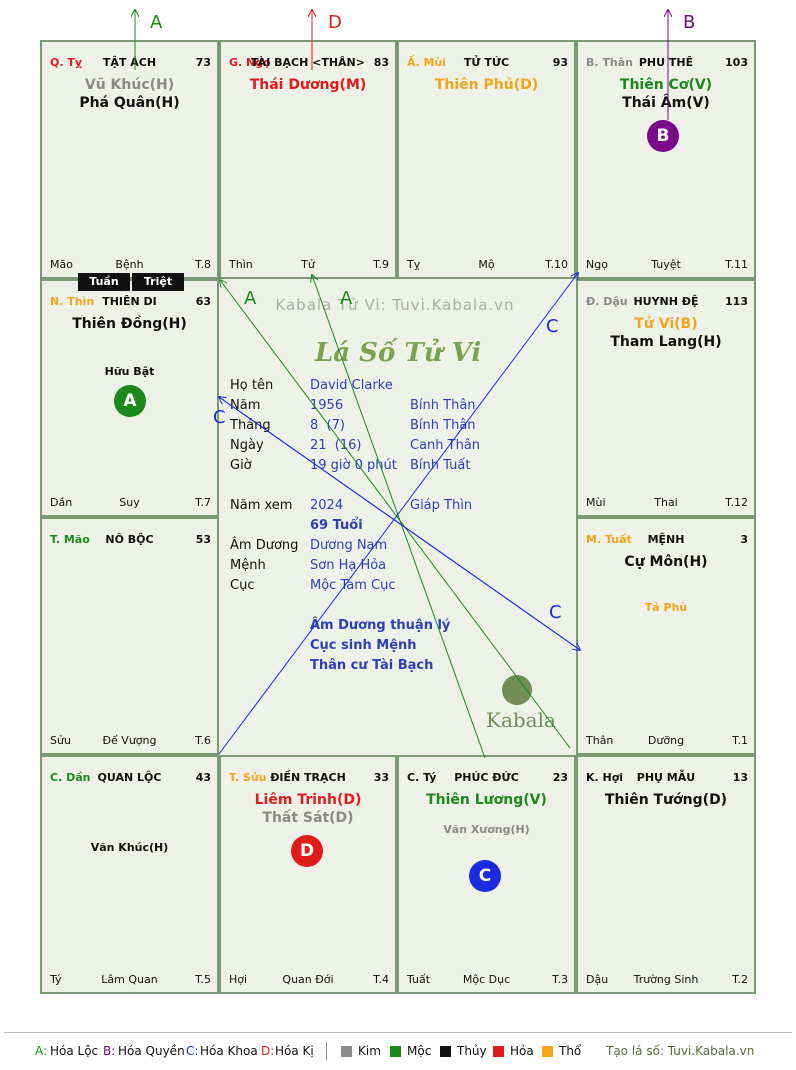 The width and height of the screenshot is (796, 1070). What do you see at coordinates (547, 1051) in the screenshot?
I see `tho-swatch` at bounding box center [547, 1051].